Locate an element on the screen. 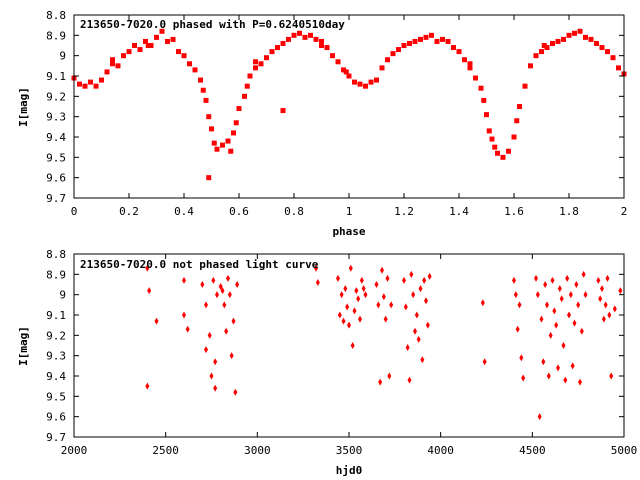  phased-x-tick-label: 1 is located at coordinates (349, 211).